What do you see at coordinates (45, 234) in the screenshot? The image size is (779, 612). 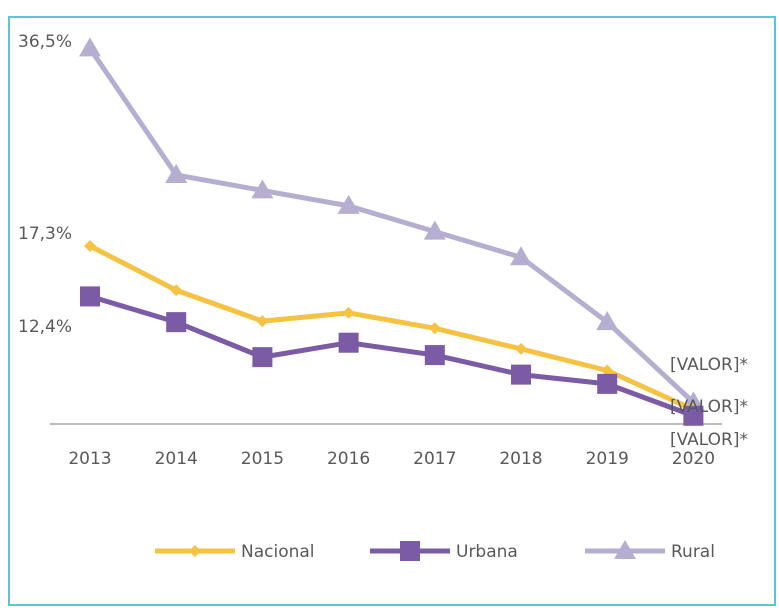 I see `data-label: 17,3%` at bounding box center [45, 234].